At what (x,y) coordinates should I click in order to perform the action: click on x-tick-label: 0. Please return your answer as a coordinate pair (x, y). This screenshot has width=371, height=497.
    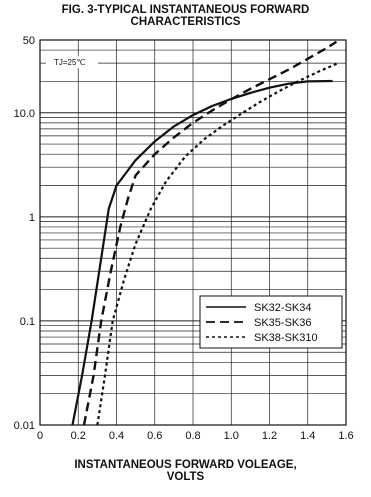
    Looking at the image, I should click on (40, 436).